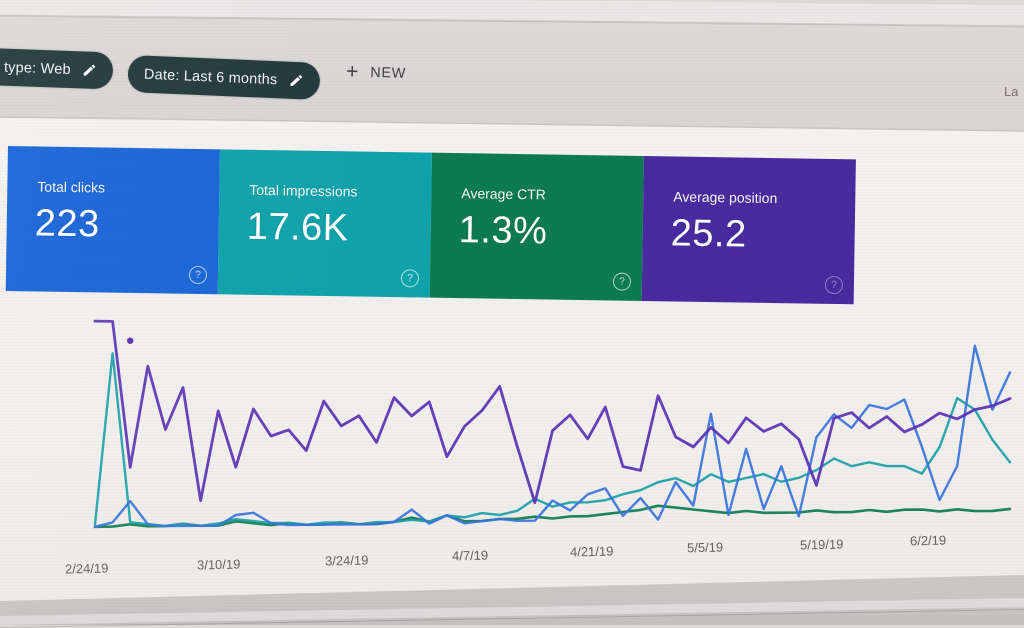 The height and width of the screenshot is (628, 1024). Describe the element at coordinates (130, 340) in the screenshot. I see `position-isolated-point` at that location.